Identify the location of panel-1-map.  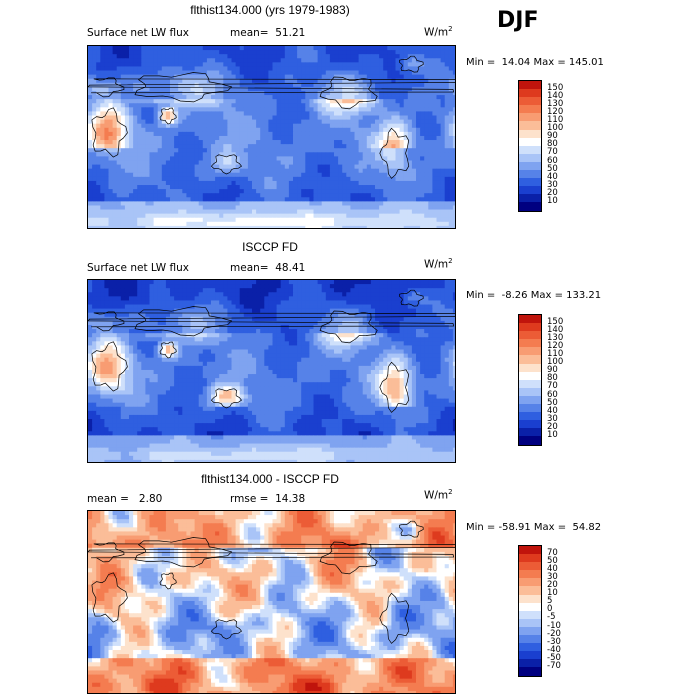
(271, 137).